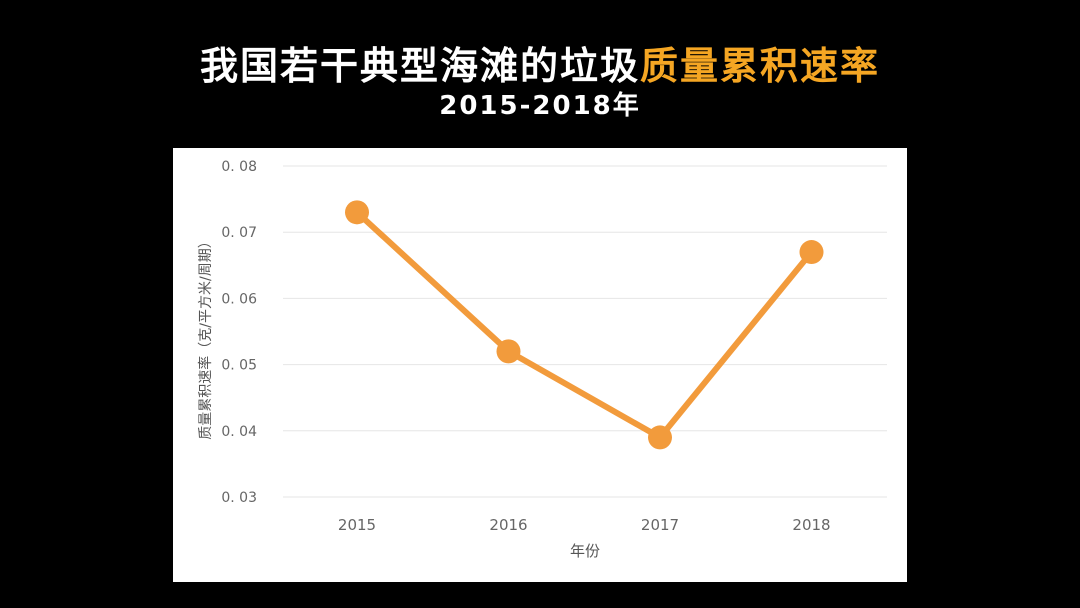  What do you see at coordinates (508, 525) in the screenshot?
I see `x-tick-label: 2016` at bounding box center [508, 525].